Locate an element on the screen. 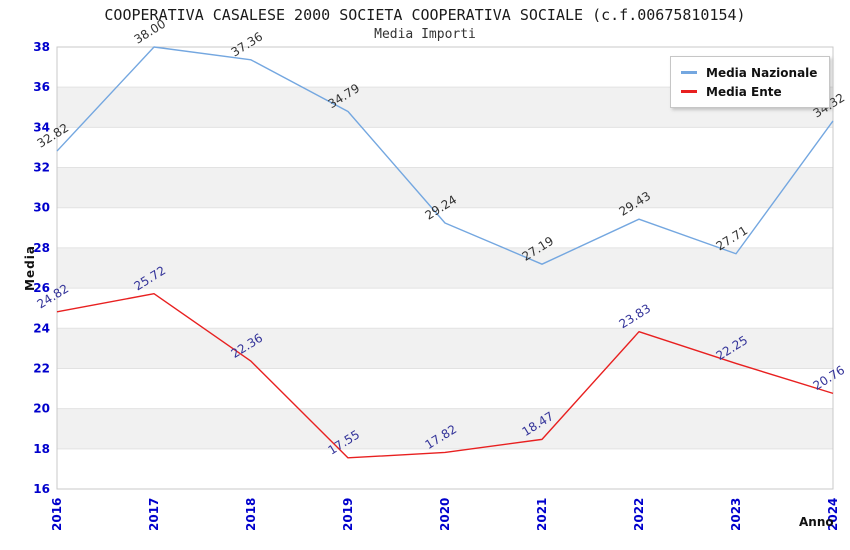 The width and height of the screenshot is (850, 550). y-tick-label: 18 is located at coordinates (41, 449).